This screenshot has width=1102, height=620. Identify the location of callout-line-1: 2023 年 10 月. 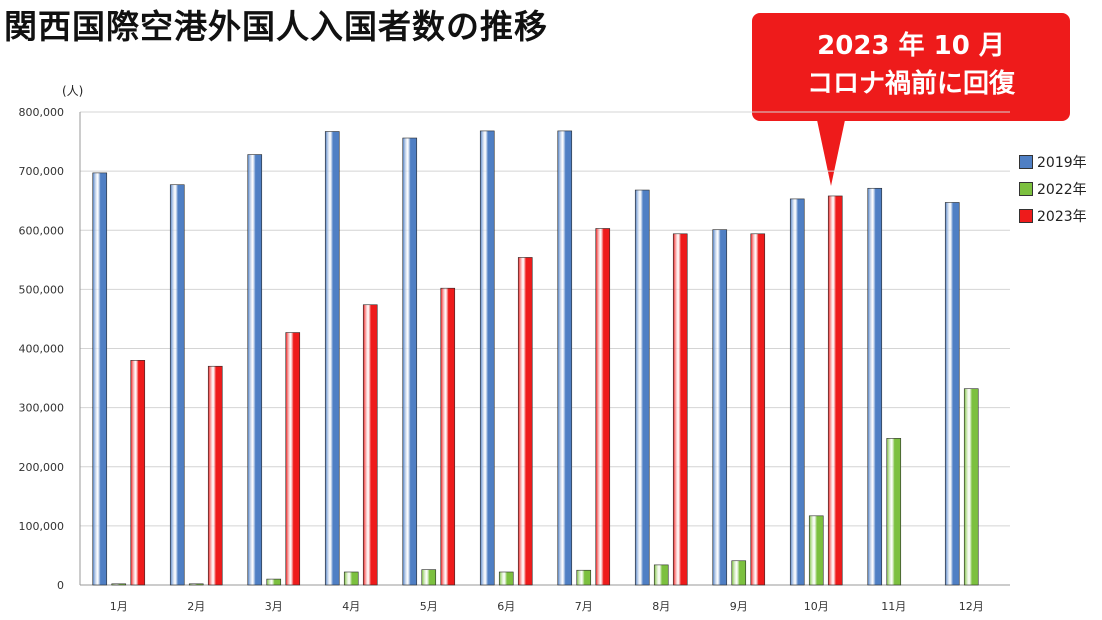
(911, 46).